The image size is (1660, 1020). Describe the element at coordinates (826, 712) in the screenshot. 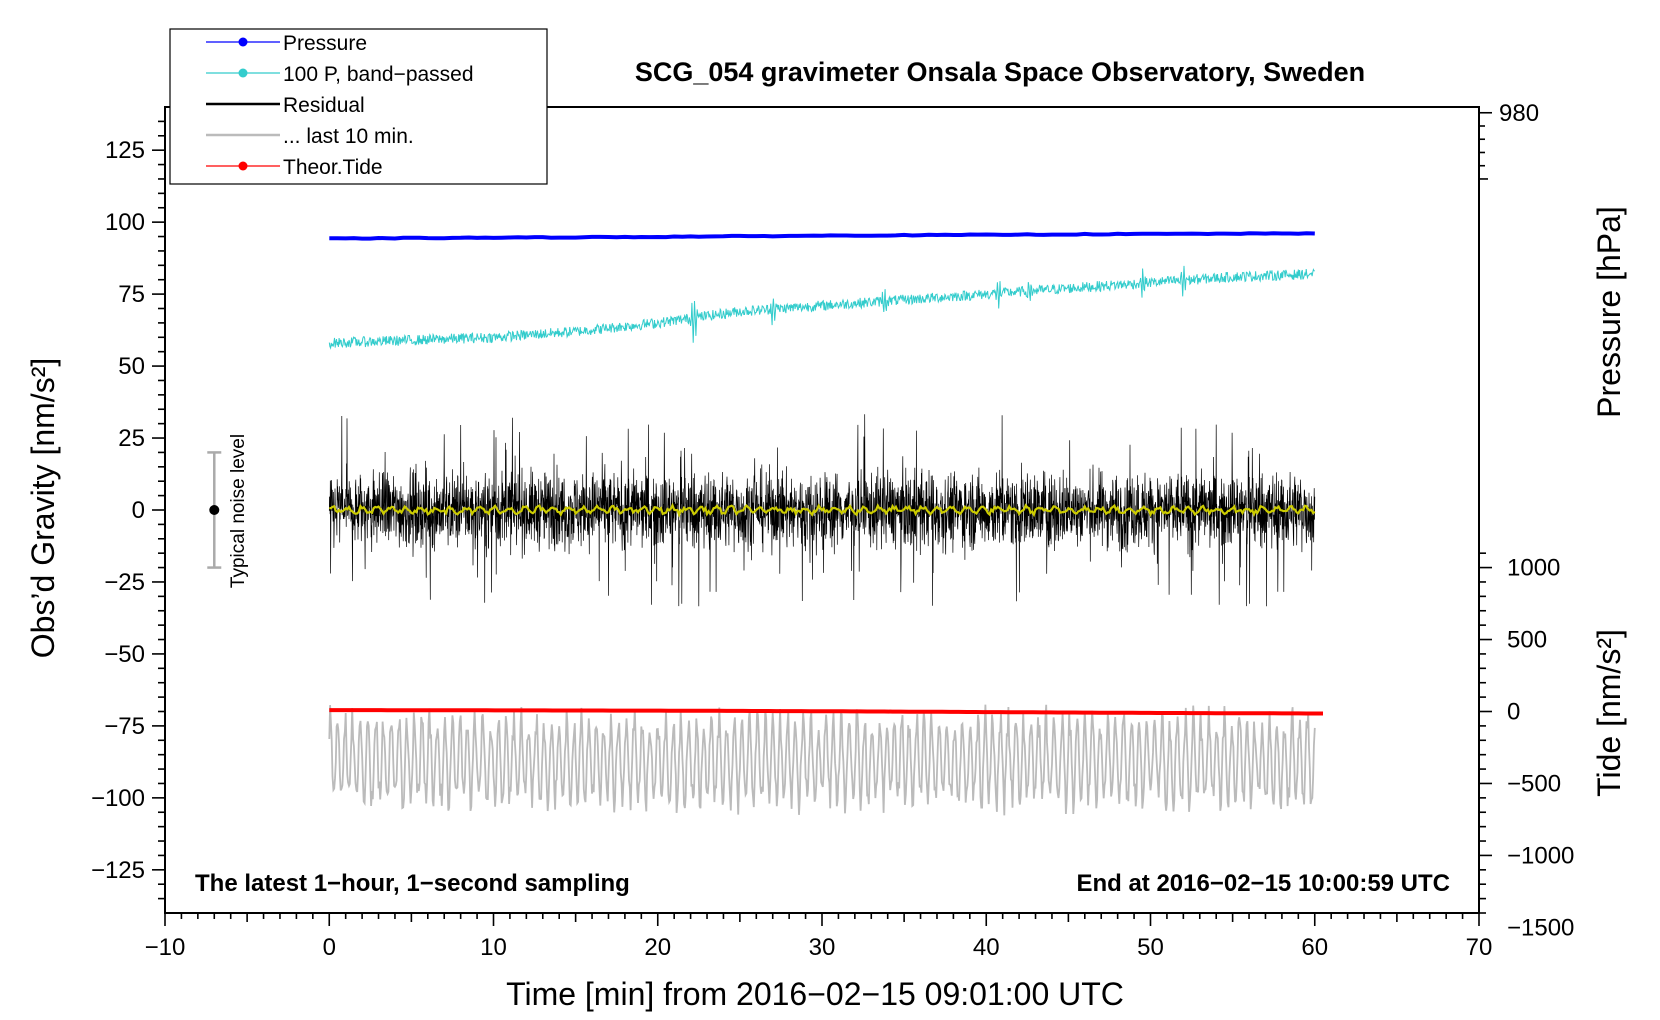

I see `series-theoretical-tide` at that location.